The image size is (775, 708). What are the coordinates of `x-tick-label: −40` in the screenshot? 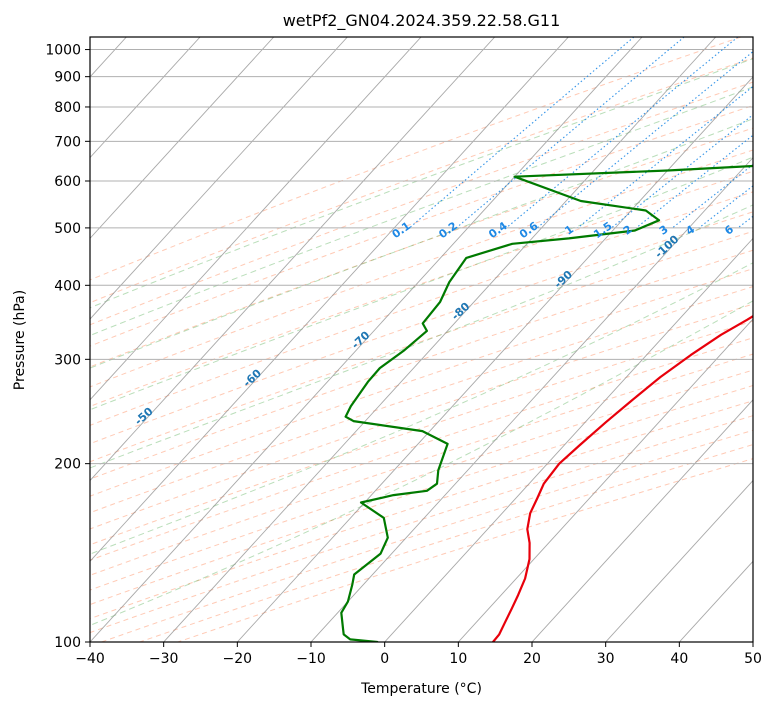 It's located at (90, 659).